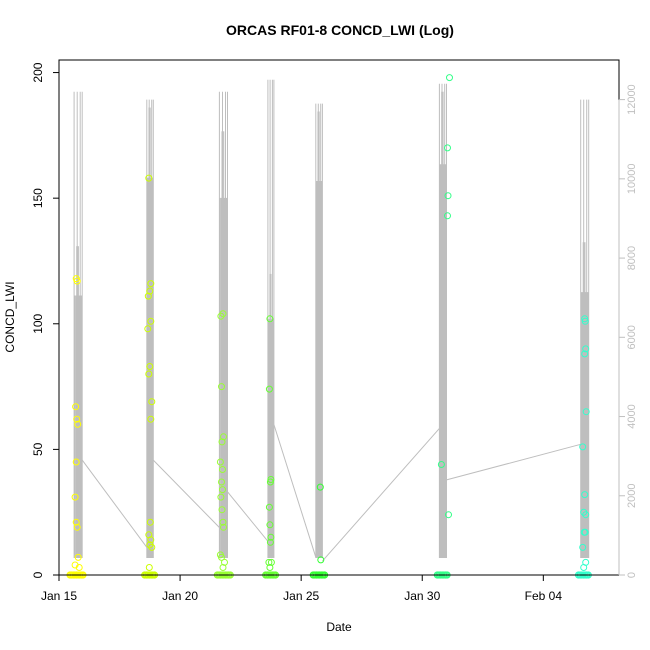  Describe the element at coordinates (632, 575) in the screenshot. I see `y2-tick-label: 0` at that location.